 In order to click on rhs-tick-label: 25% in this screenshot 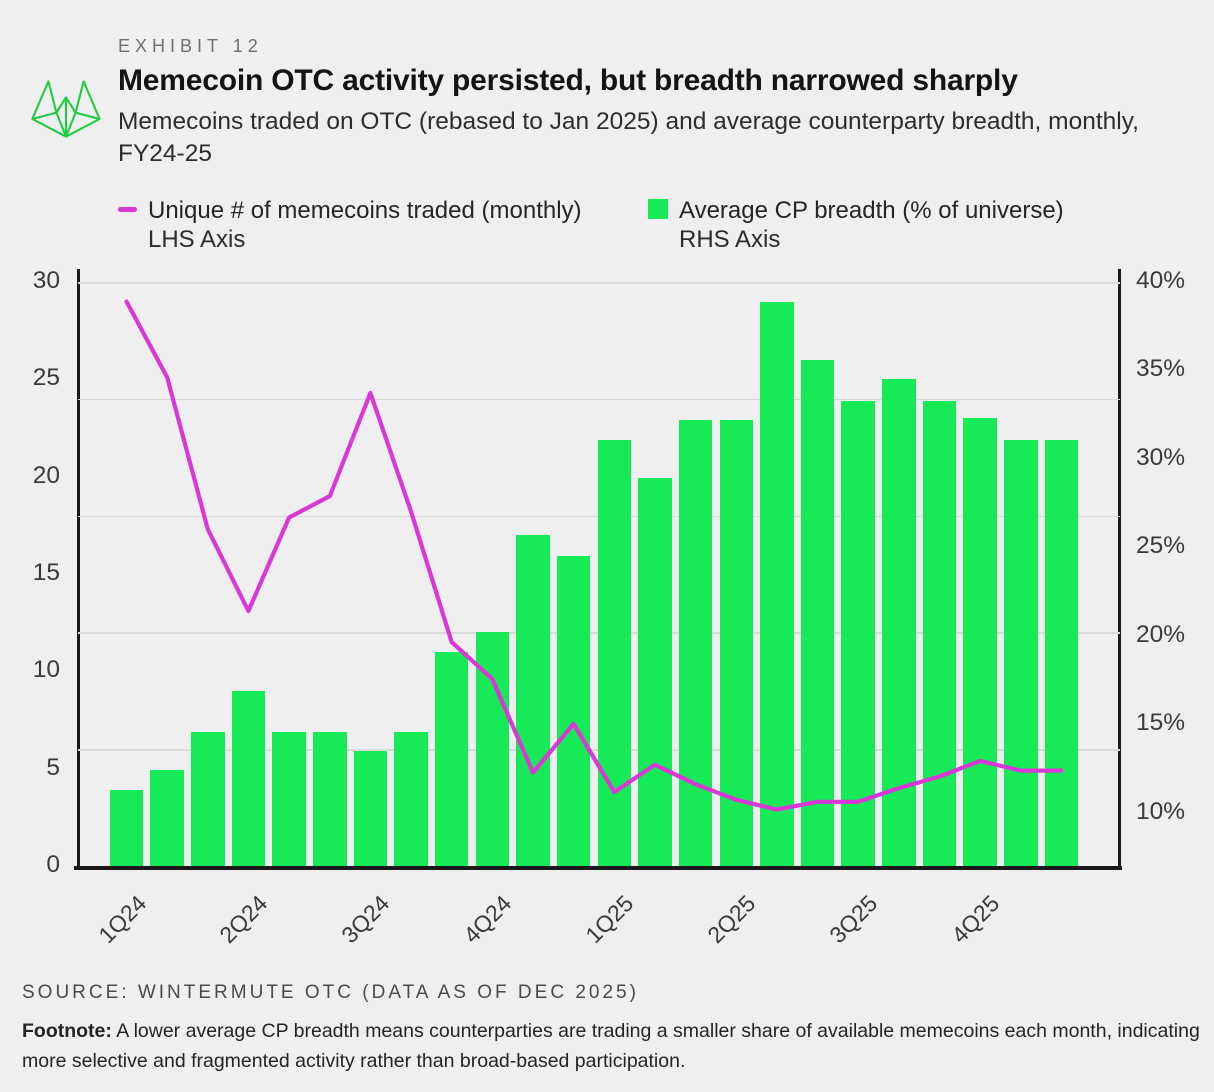, I will do `click(1161, 546)`.